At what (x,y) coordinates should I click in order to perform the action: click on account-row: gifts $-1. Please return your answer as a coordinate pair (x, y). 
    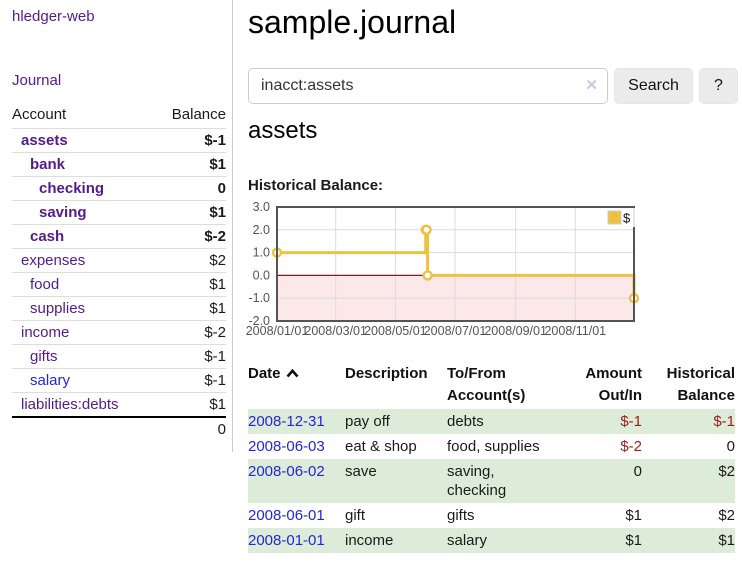
    Looking at the image, I should click on (119, 356).